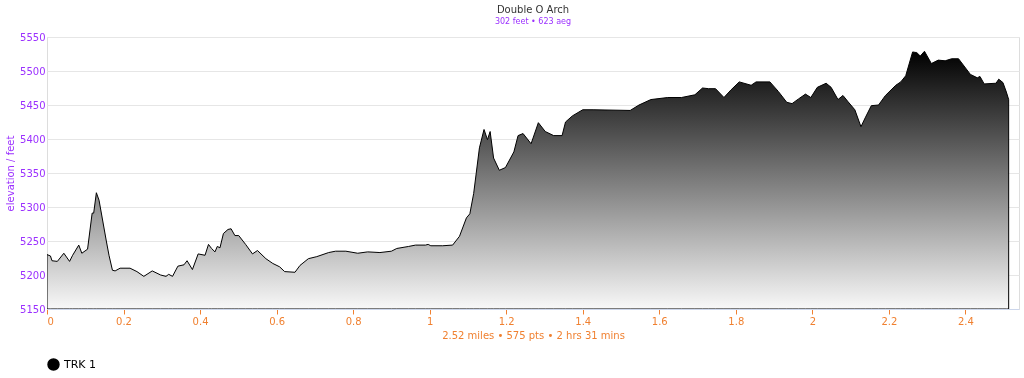  Describe the element at coordinates (33, 105) in the screenshot. I see `y-tick-label: 5450` at that location.